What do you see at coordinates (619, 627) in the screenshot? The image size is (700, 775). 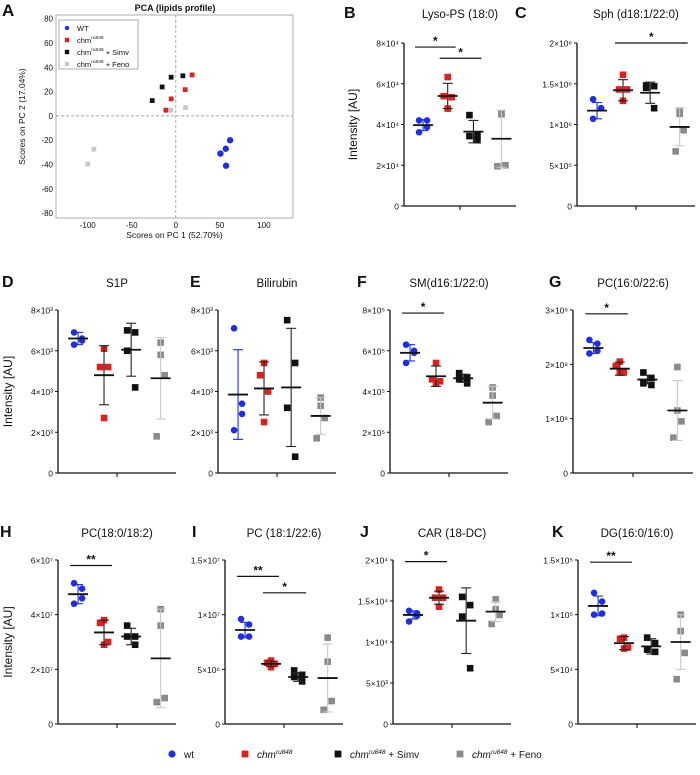 I see `panel-k-dotplot: K DG(16:0/16:0) 0 5×10⁴ 1×10⁵ 1.5×10⁵ **` at bounding box center [619, 627].